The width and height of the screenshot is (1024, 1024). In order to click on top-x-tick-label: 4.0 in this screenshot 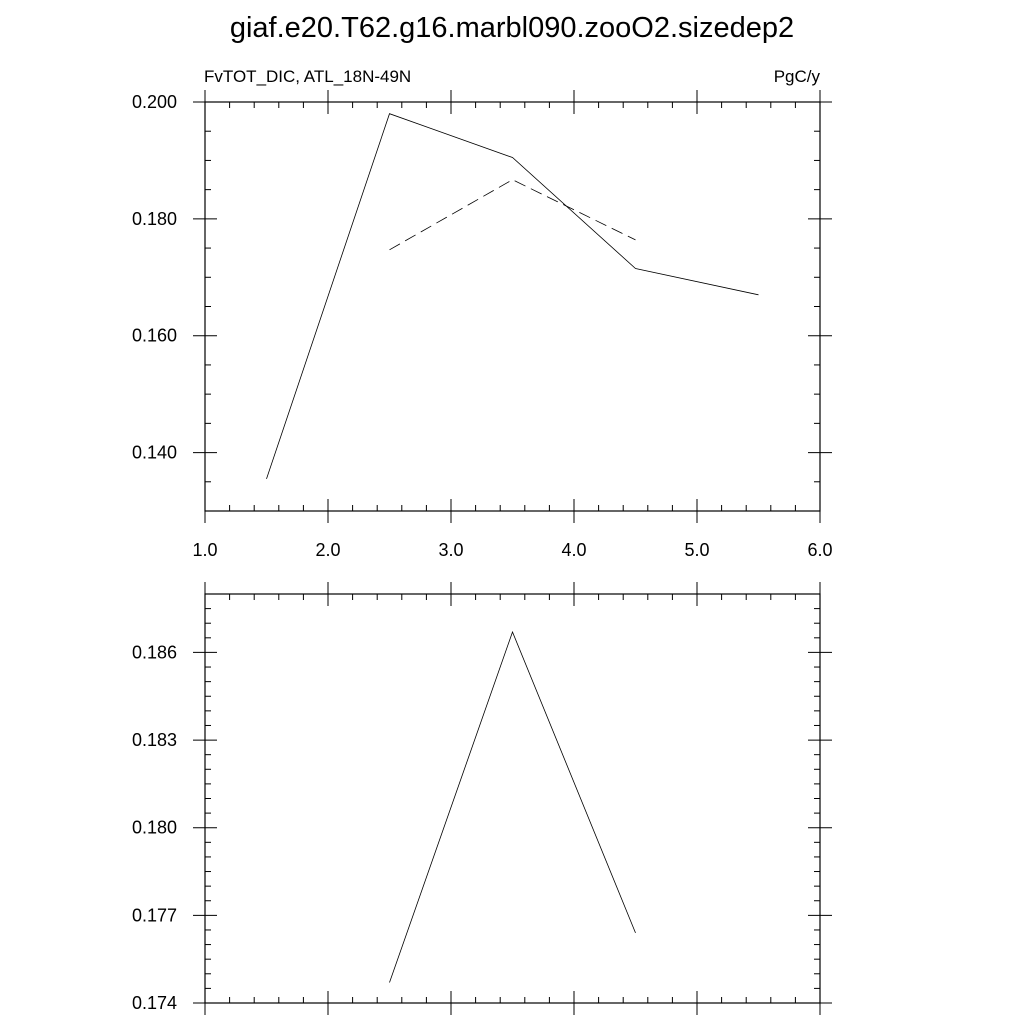, I will do `click(573, 550)`.